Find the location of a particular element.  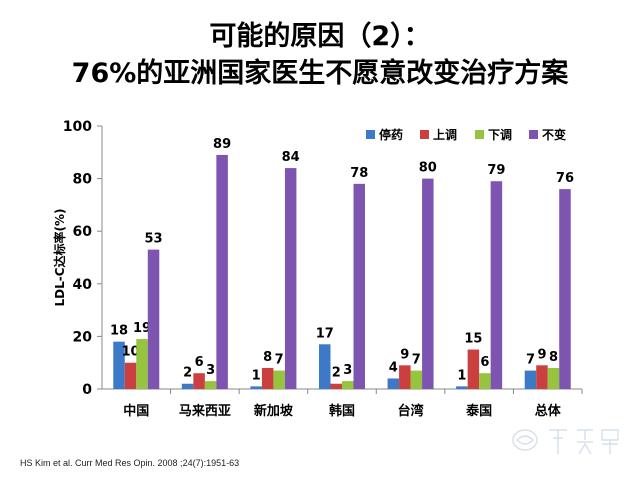

legend-label: 下调 is located at coordinates (500, 135).